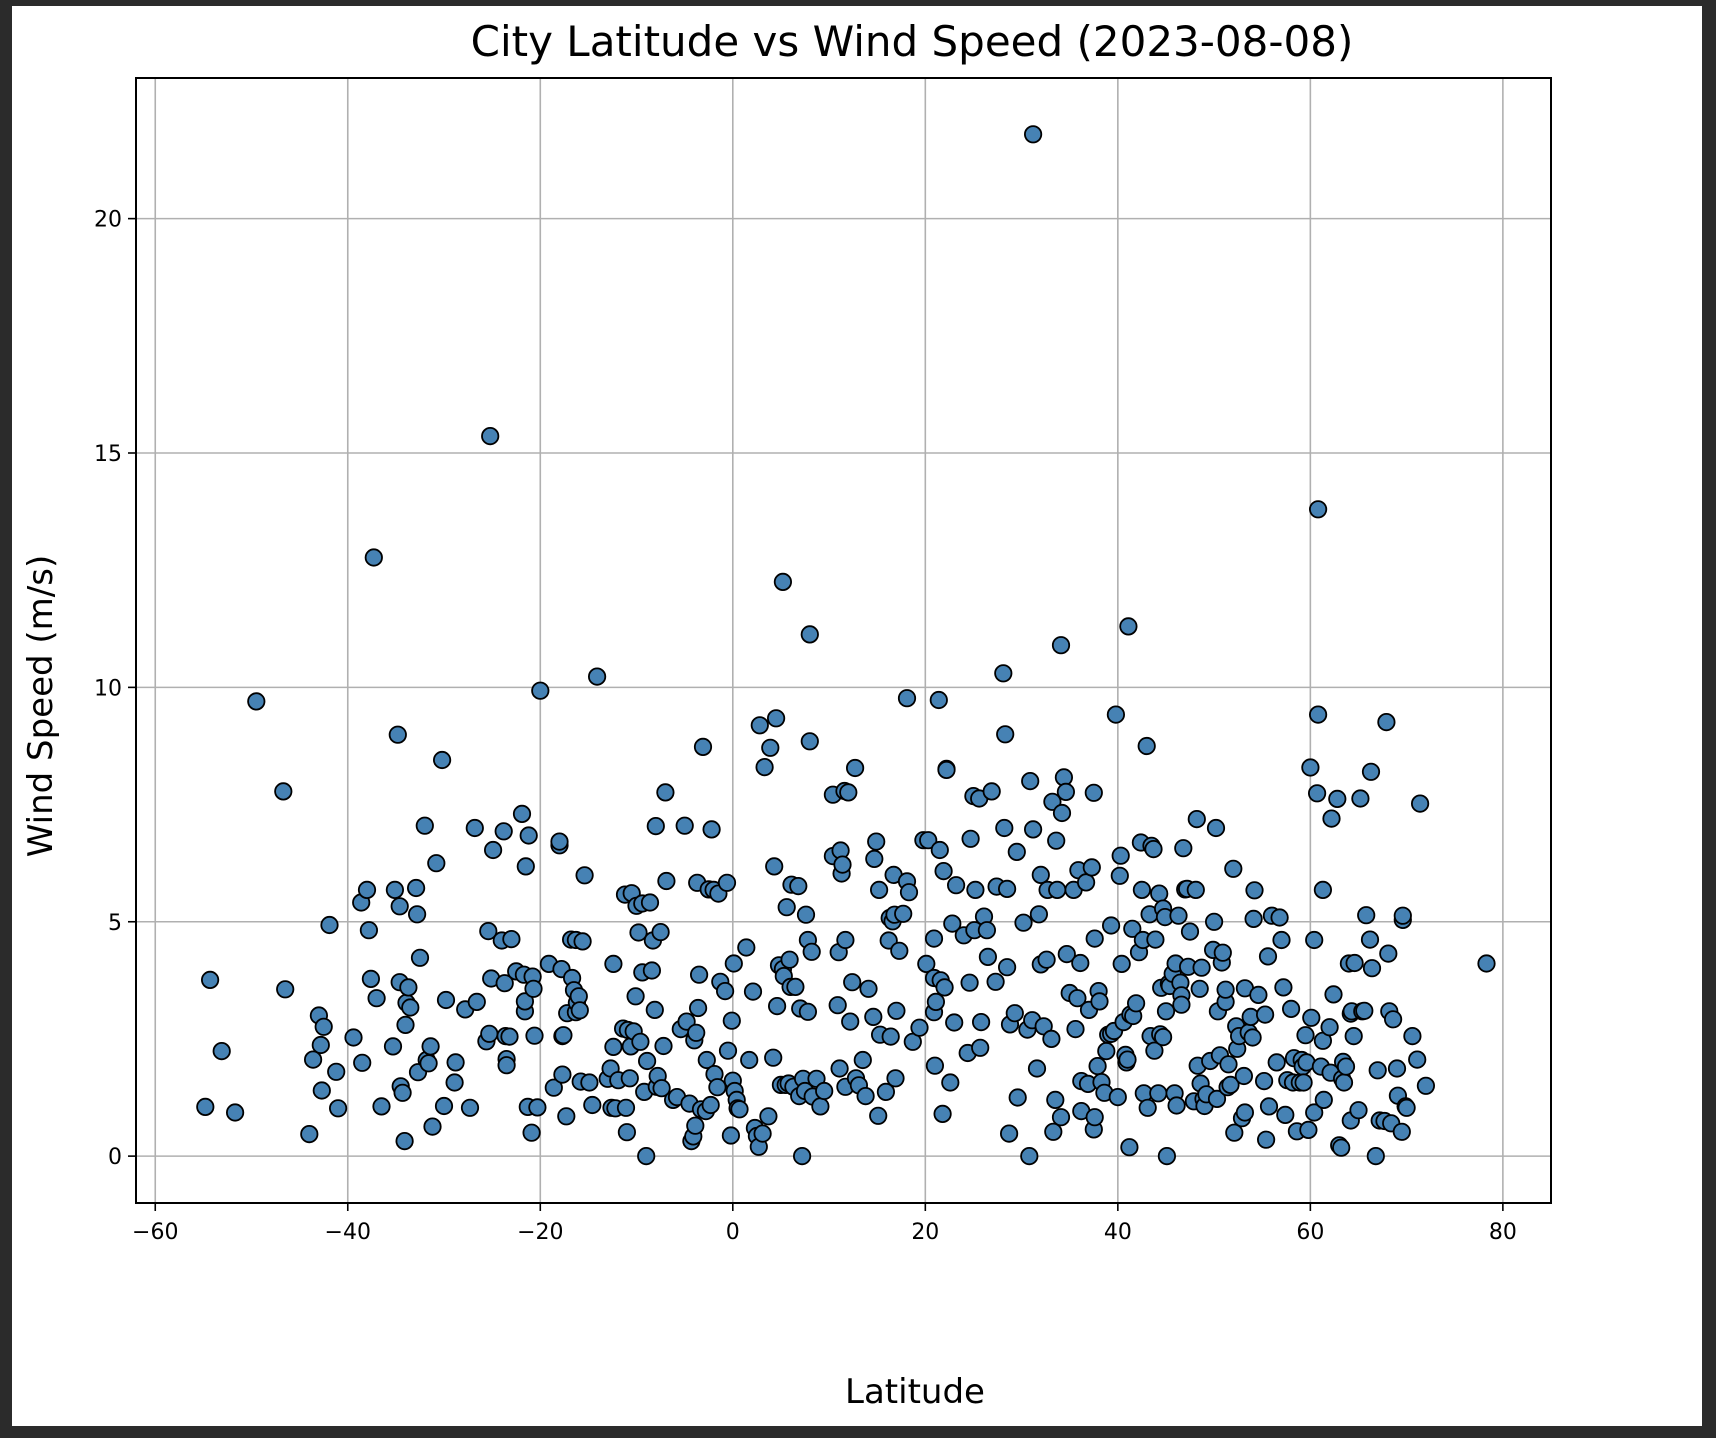 The image size is (1716, 1438). I want to click on y-tick-label: 0, so click(115, 1157).